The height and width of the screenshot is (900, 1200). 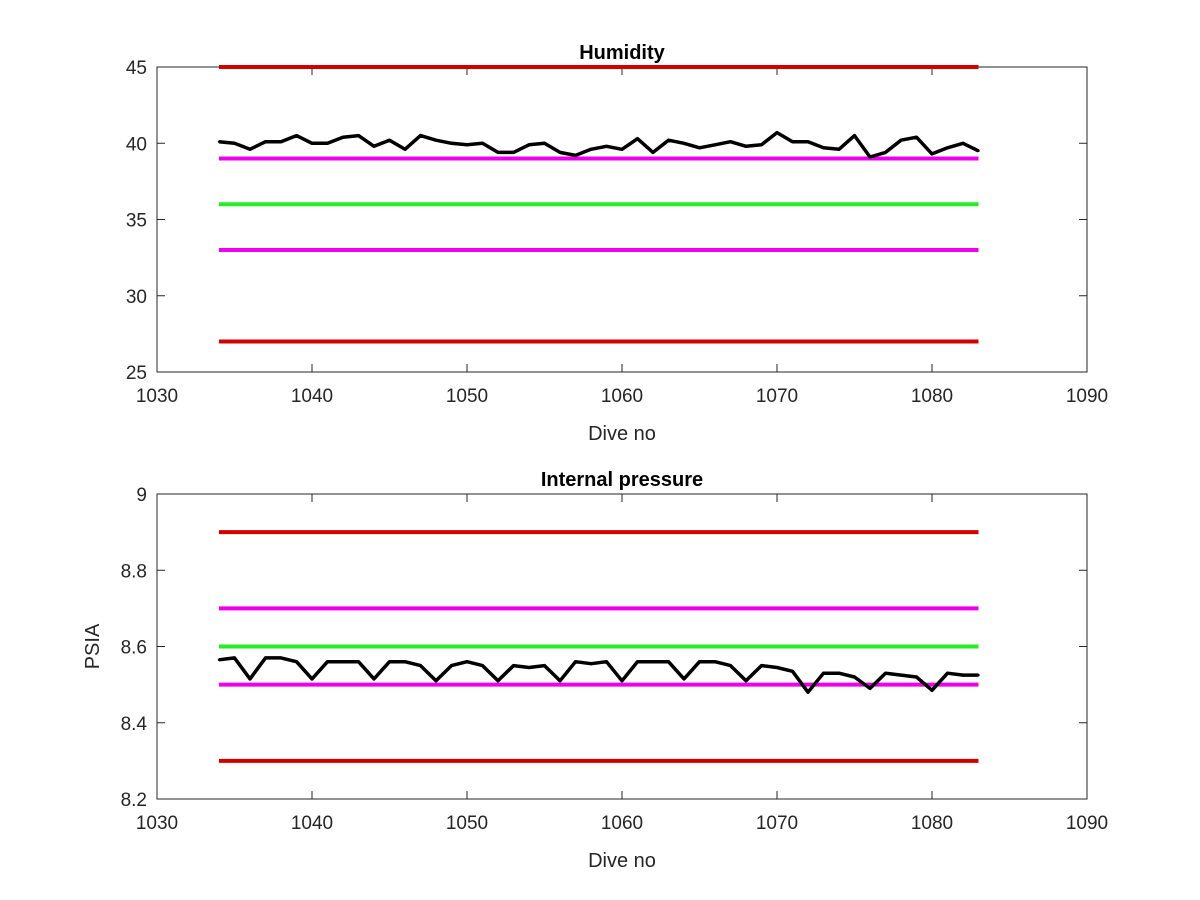 What do you see at coordinates (134, 571) in the screenshot?
I see `y-tick-label: 8.8` at bounding box center [134, 571].